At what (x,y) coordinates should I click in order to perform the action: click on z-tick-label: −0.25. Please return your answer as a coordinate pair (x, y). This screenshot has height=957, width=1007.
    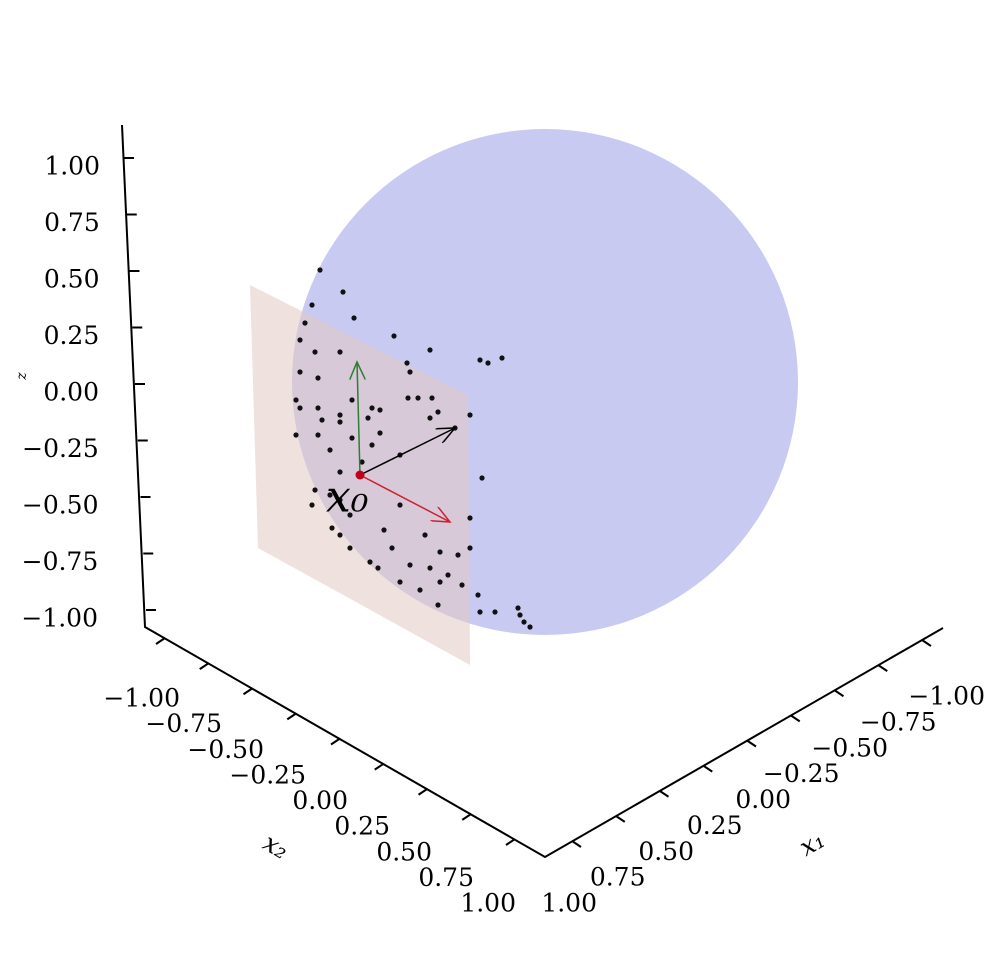
    Looking at the image, I should click on (60, 448).